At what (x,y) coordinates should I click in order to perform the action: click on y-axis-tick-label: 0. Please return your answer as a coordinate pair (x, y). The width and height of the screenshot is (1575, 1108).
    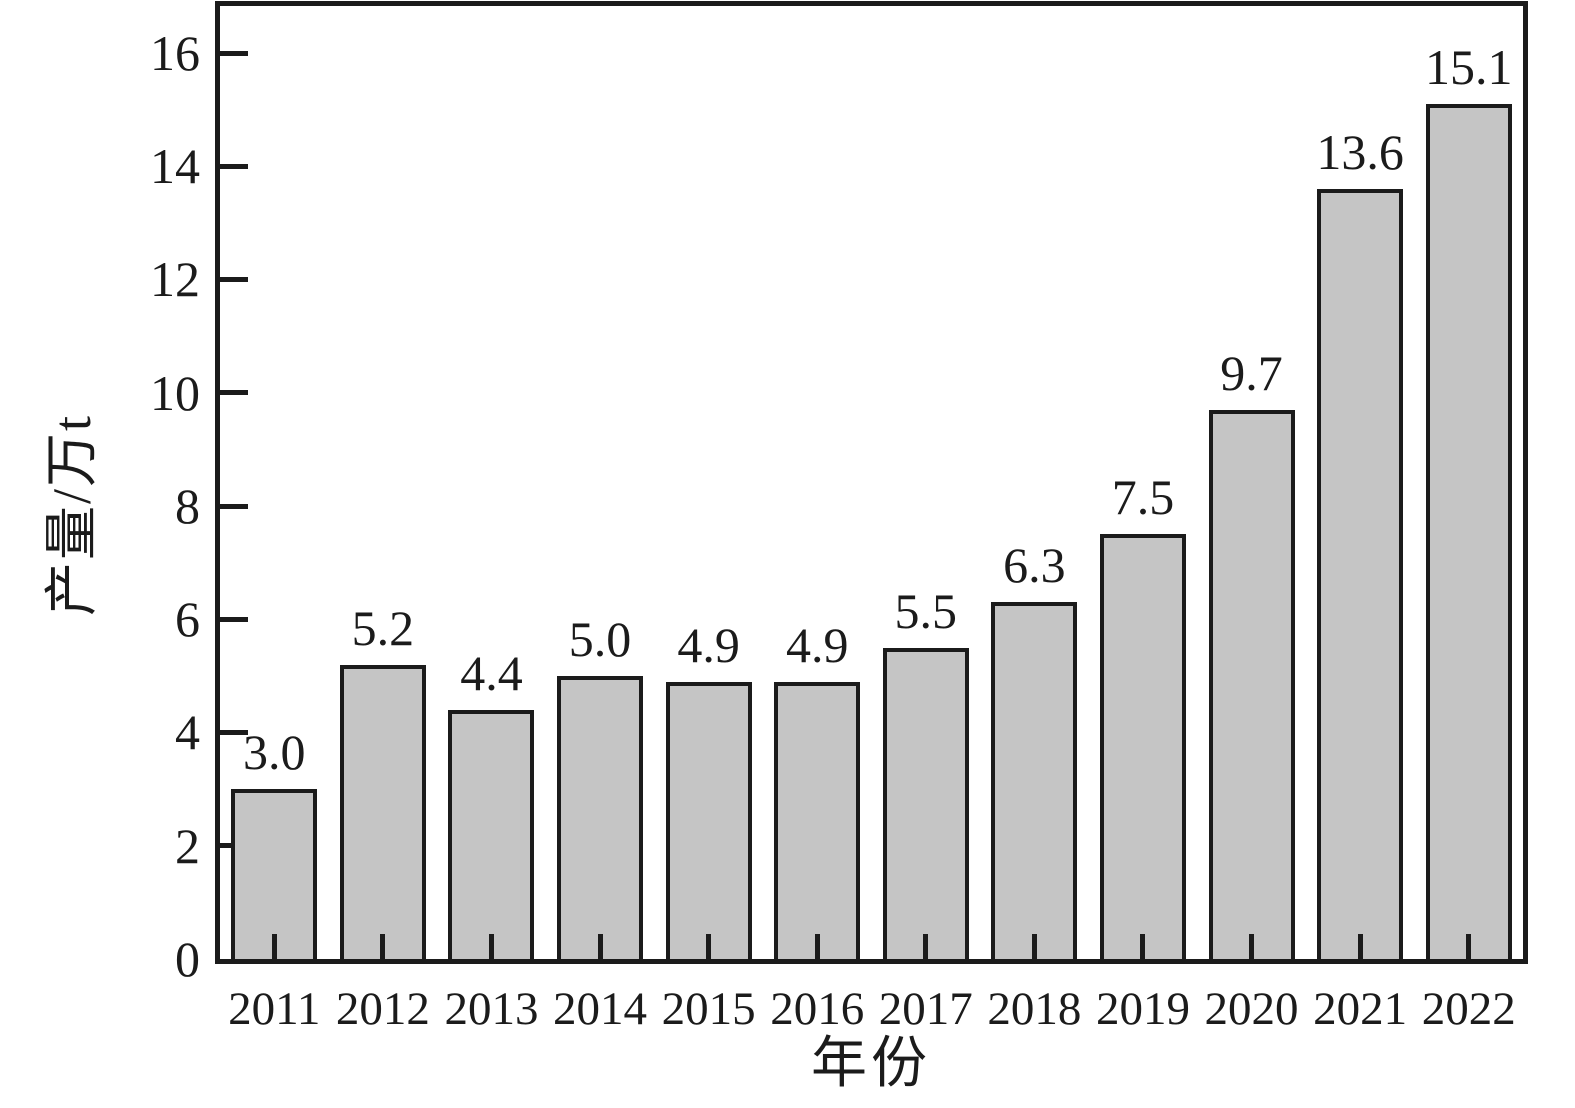
    Looking at the image, I should click on (187, 959).